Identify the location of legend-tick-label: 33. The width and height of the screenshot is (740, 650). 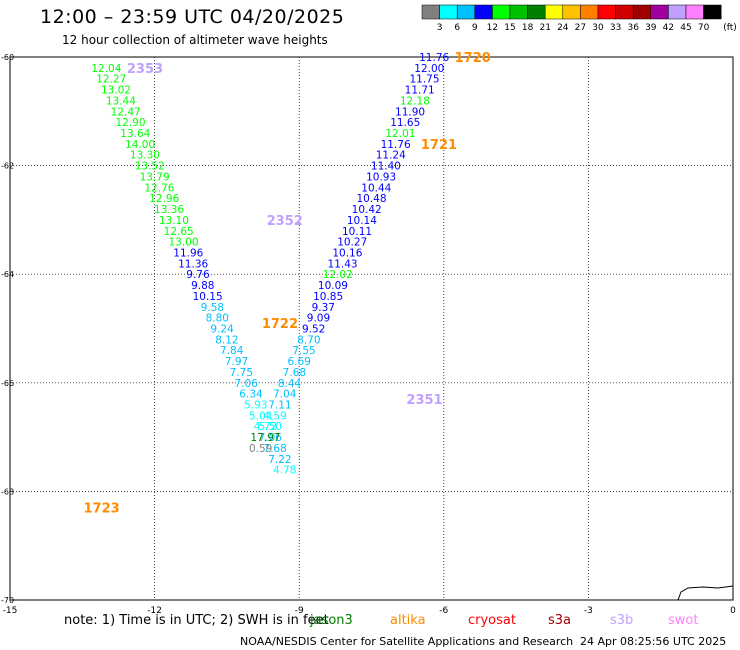
(615, 28).